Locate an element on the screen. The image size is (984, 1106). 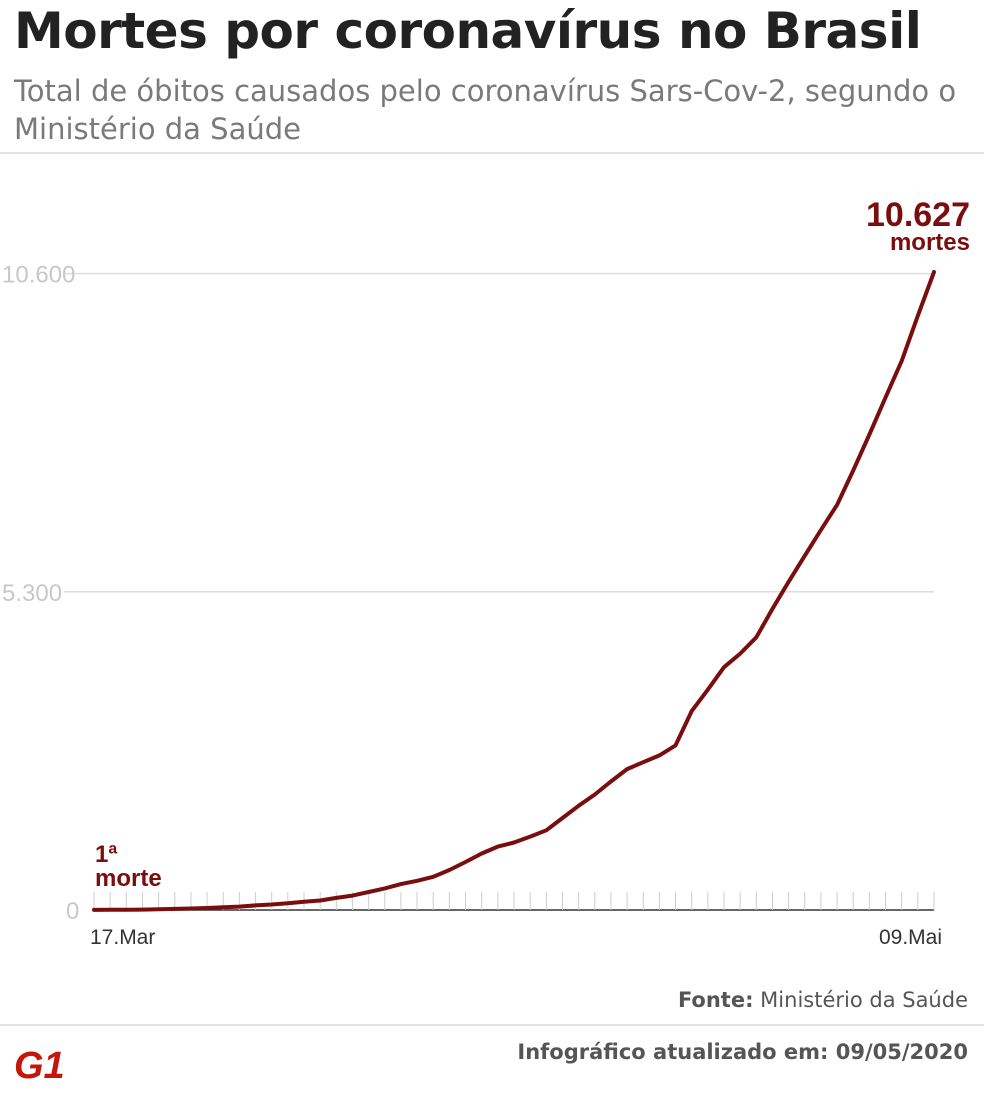
g1-logo-text: G1 is located at coordinates (39, 1064).